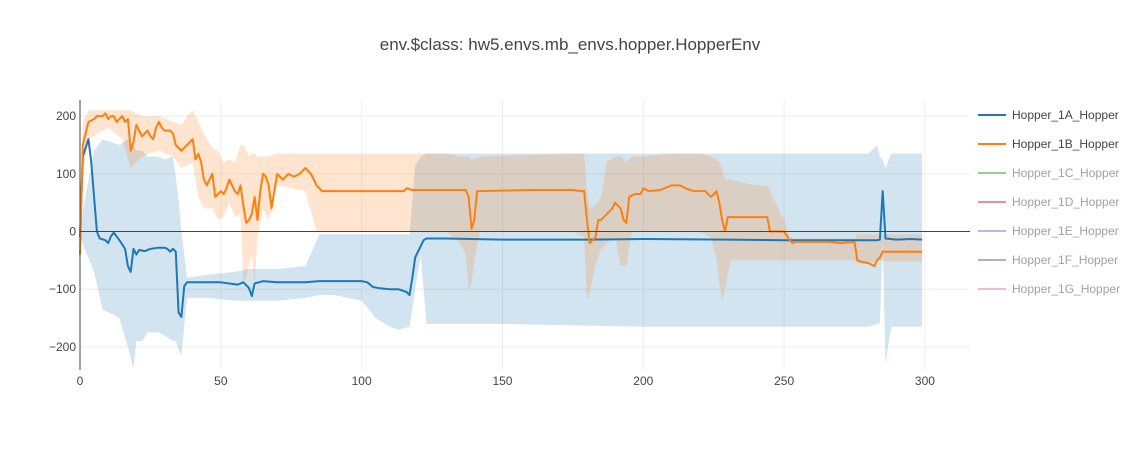 The height and width of the screenshot is (450, 1140). I want to click on x-tick-label: 50, so click(221, 381).